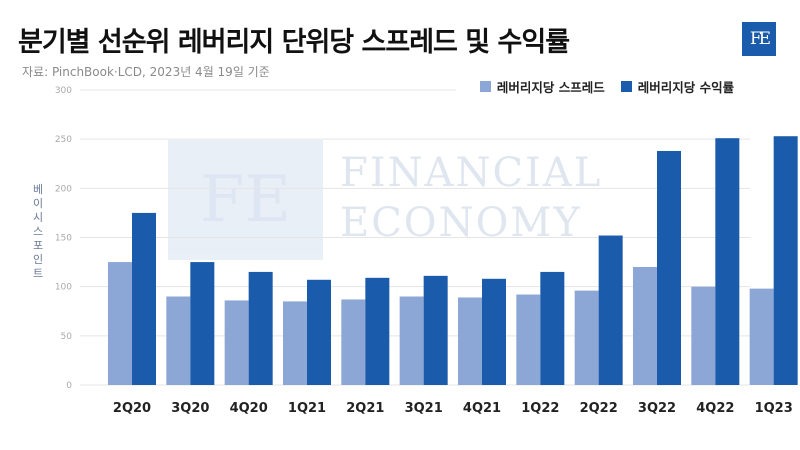  Describe the element at coordinates (63, 189) in the screenshot. I see `y-tick-label: 200` at that location.